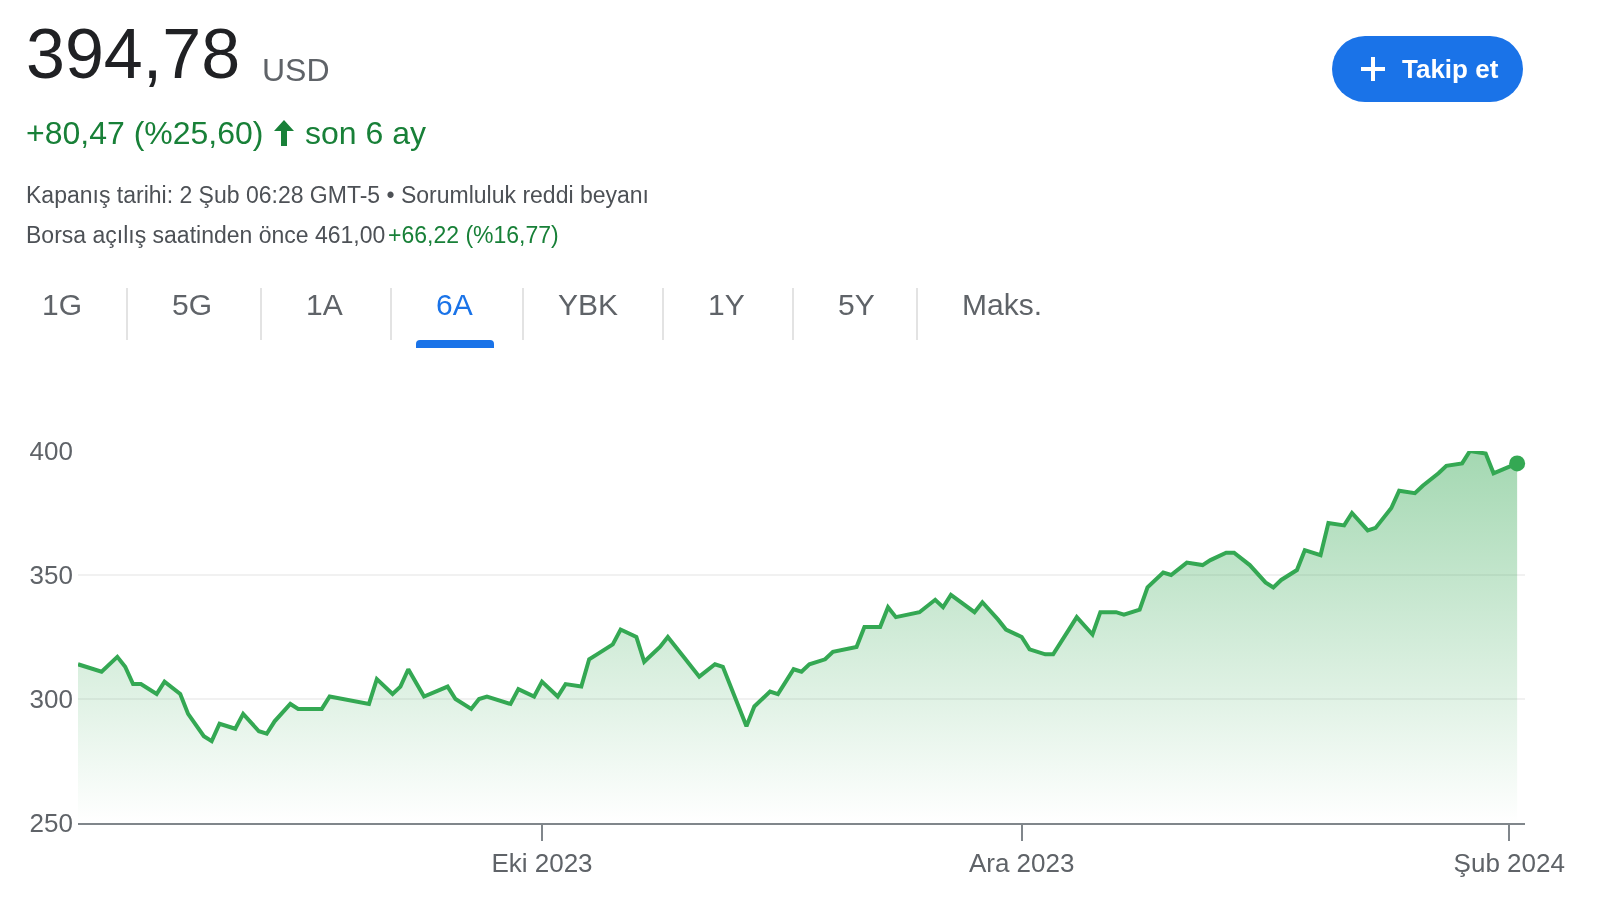  Describe the element at coordinates (1509, 863) in the screenshot. I see `x-tick-label: Şub 2024` at that location.